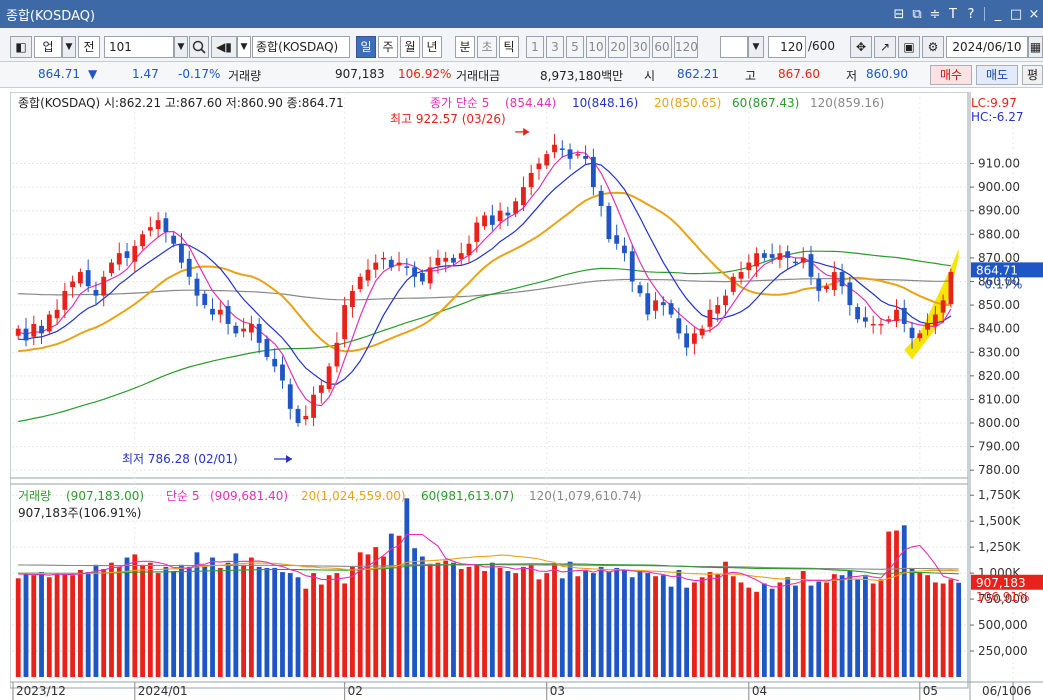  What do you see at coordinates (1034, 14) in the screenshot?
I see `close-icon: ×` at bounding box center [1034, 14].